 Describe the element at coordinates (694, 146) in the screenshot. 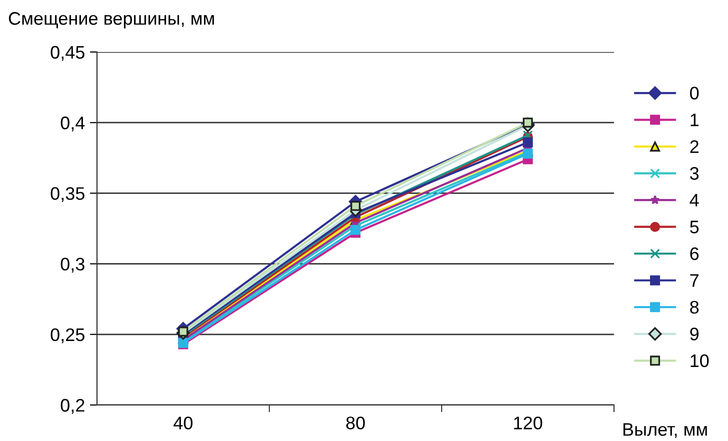

I see `legend-label: 2` at that location.